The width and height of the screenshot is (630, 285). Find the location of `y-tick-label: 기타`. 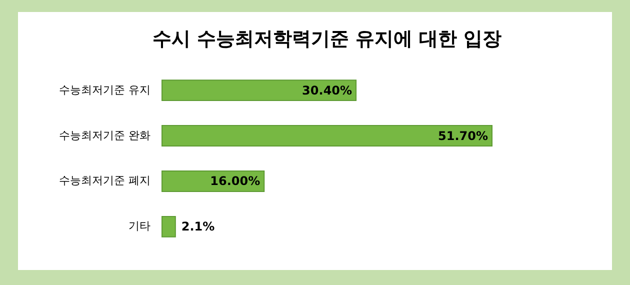

y-tick-label: 기타 is located at coordinates (139, 226).